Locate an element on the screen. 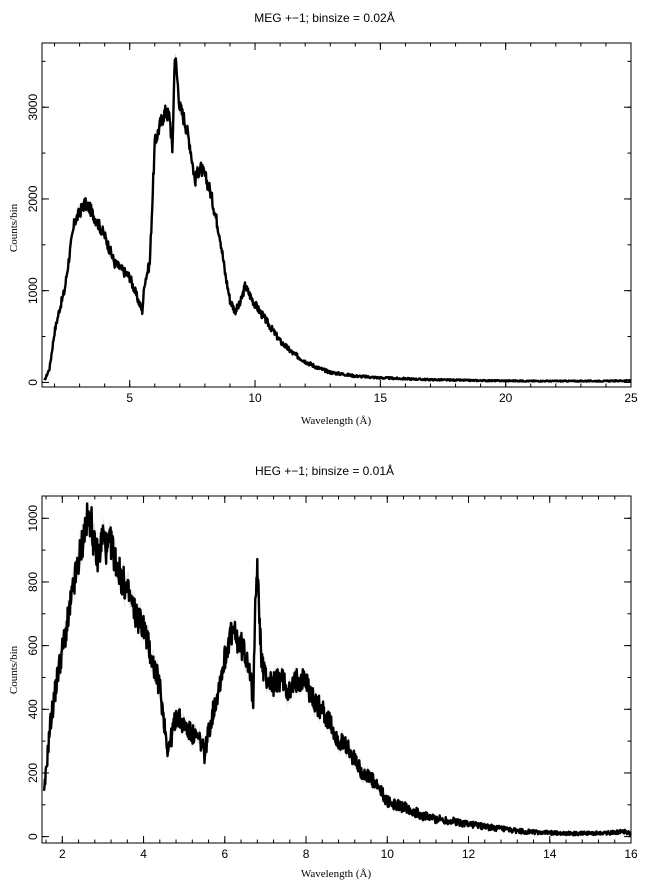  x-tick-label: 6 is located at coordinates (224, 854).